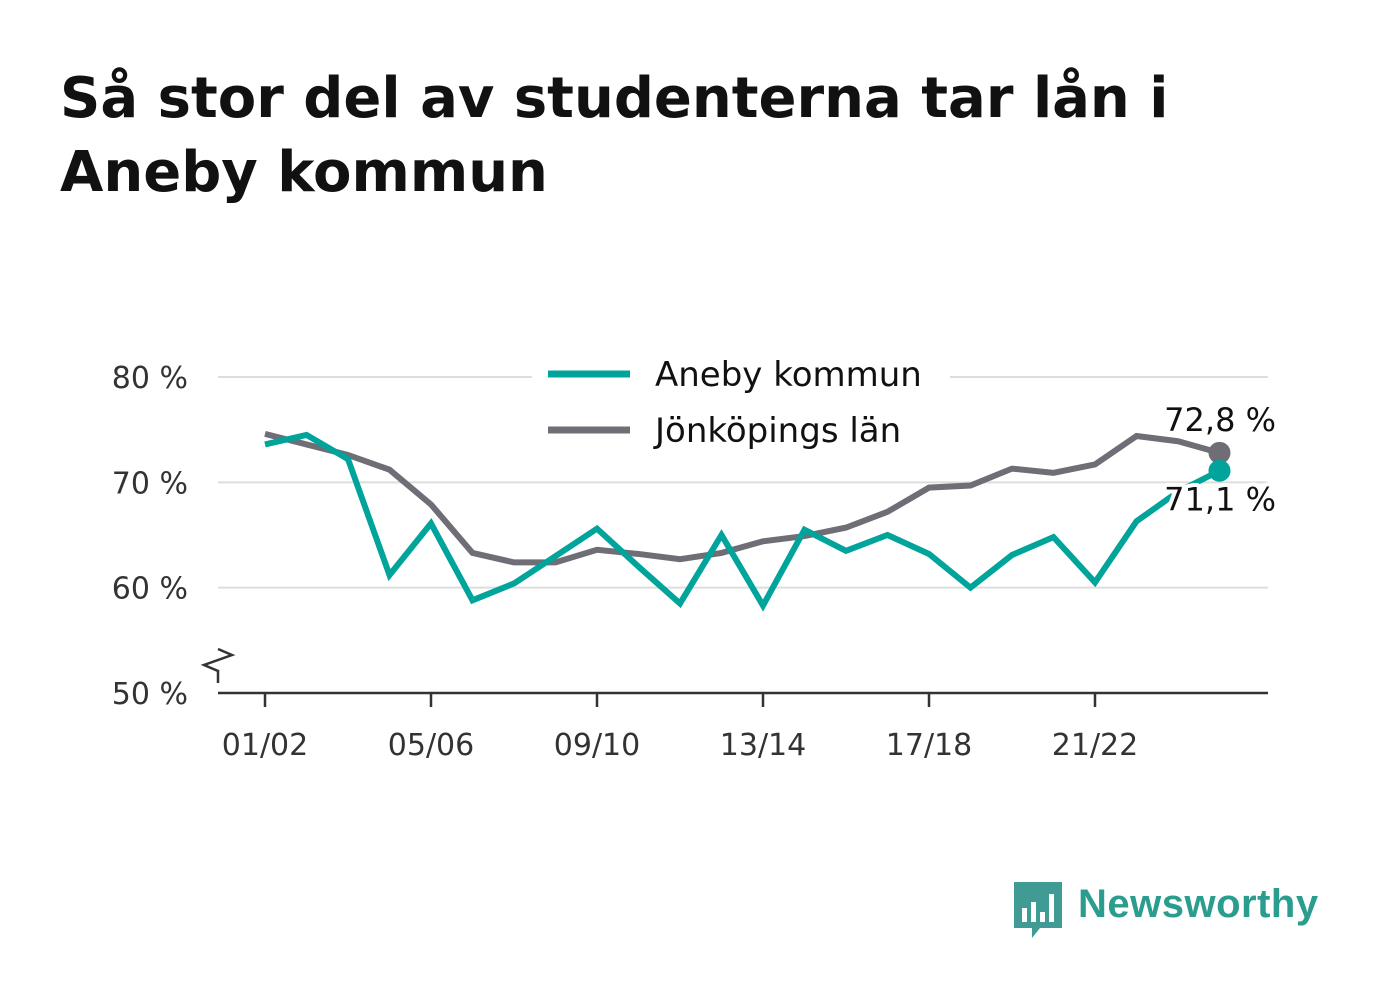 The image size is (1382, 999). I want to click on legend-label: Aneby kommun, so click(788, 375).